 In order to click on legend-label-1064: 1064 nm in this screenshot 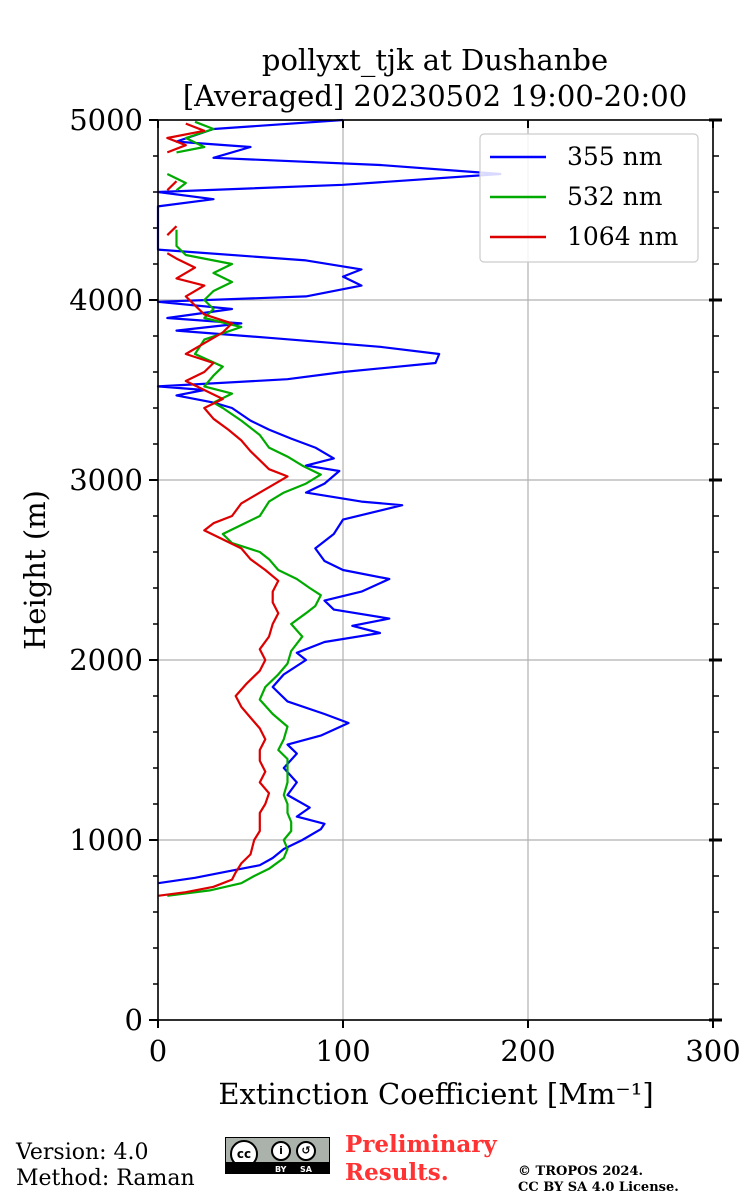, I will do `click(623, 236)`.